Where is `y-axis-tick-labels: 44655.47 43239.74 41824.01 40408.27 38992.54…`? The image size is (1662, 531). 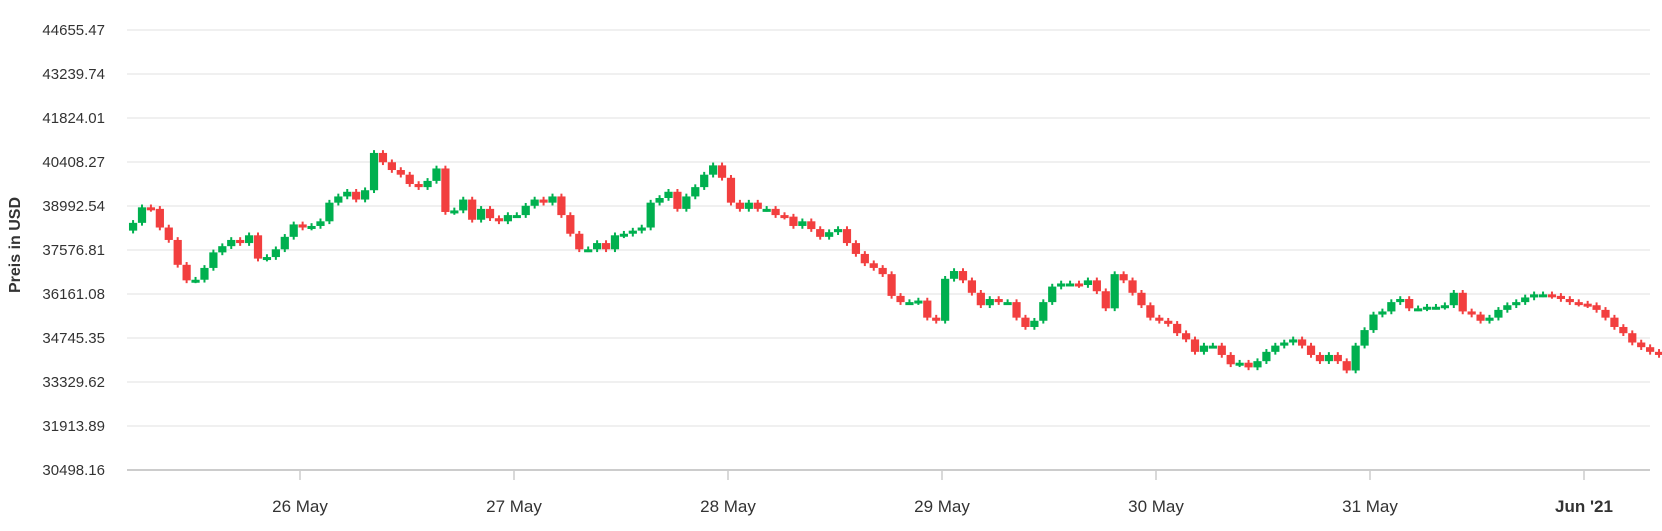
y-axis-tick-labels: 44655.47 43239.74 41824.01 40408.27 38992.54… is located at coordinates (73, 250).